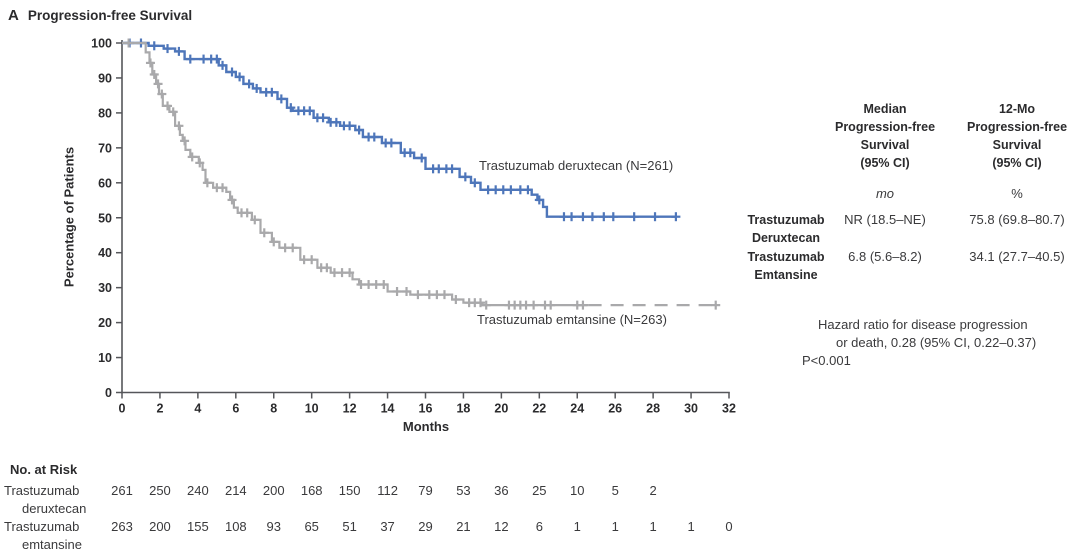 The height and width of the screenshot is (560, 1080). Describe the element at coordinates (426, 426) in the screenshot. I see `x-axis-title: Months` at that location.